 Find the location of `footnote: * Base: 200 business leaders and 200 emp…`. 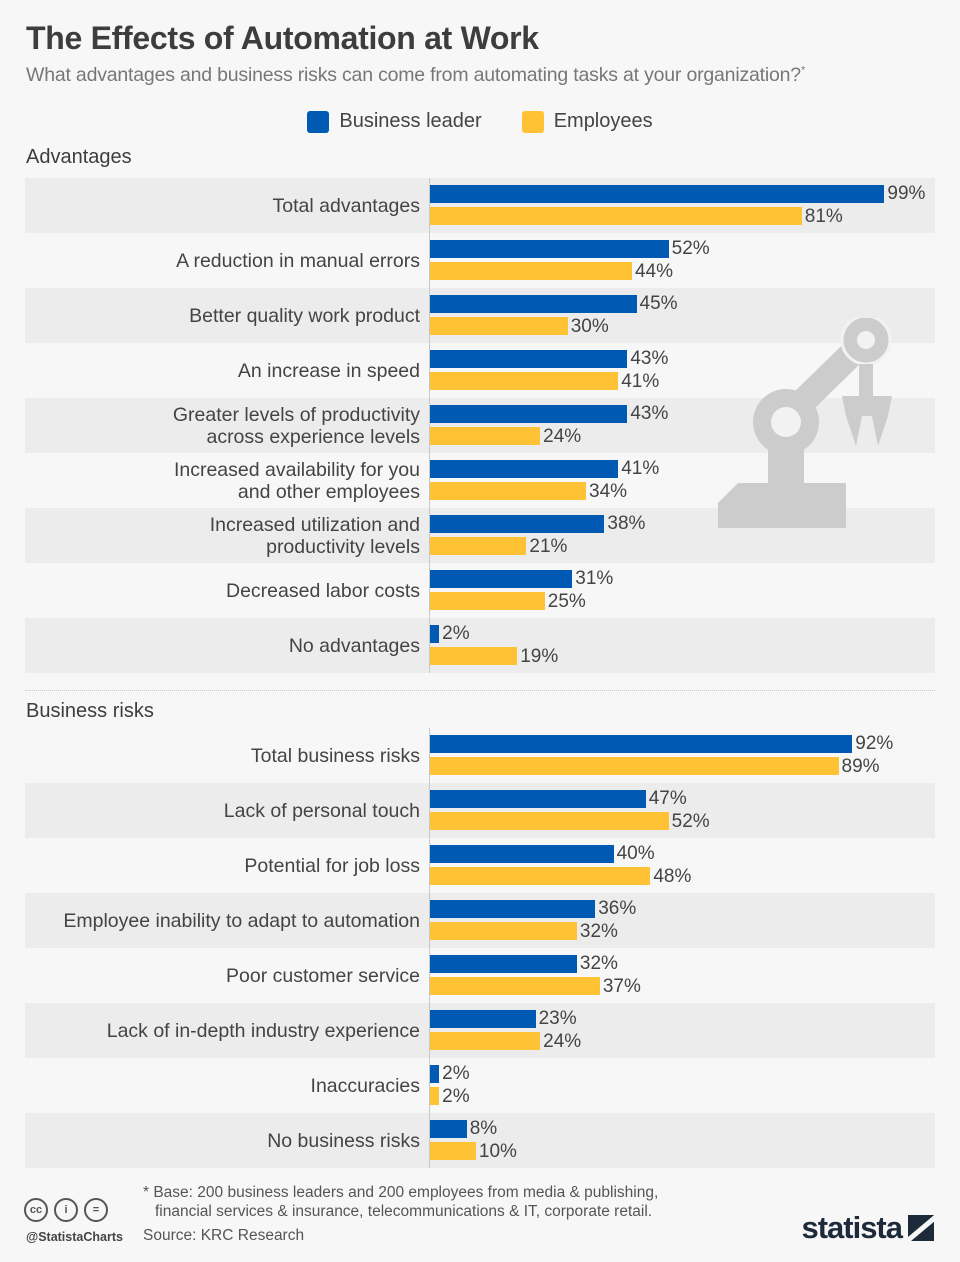

footnote: * Base: 200 business leaders and 200 emp… is located at coordinates (400, 1202).